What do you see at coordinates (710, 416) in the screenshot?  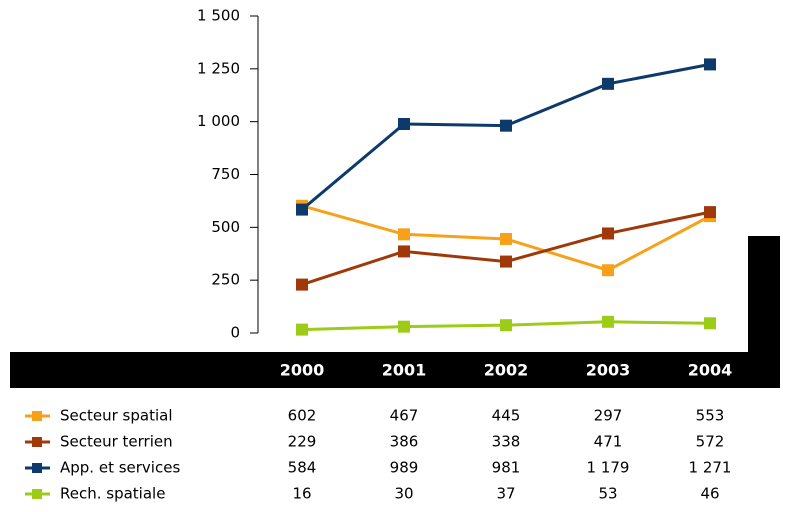 I see `table-value: 553` at bounding box center [710, 416].